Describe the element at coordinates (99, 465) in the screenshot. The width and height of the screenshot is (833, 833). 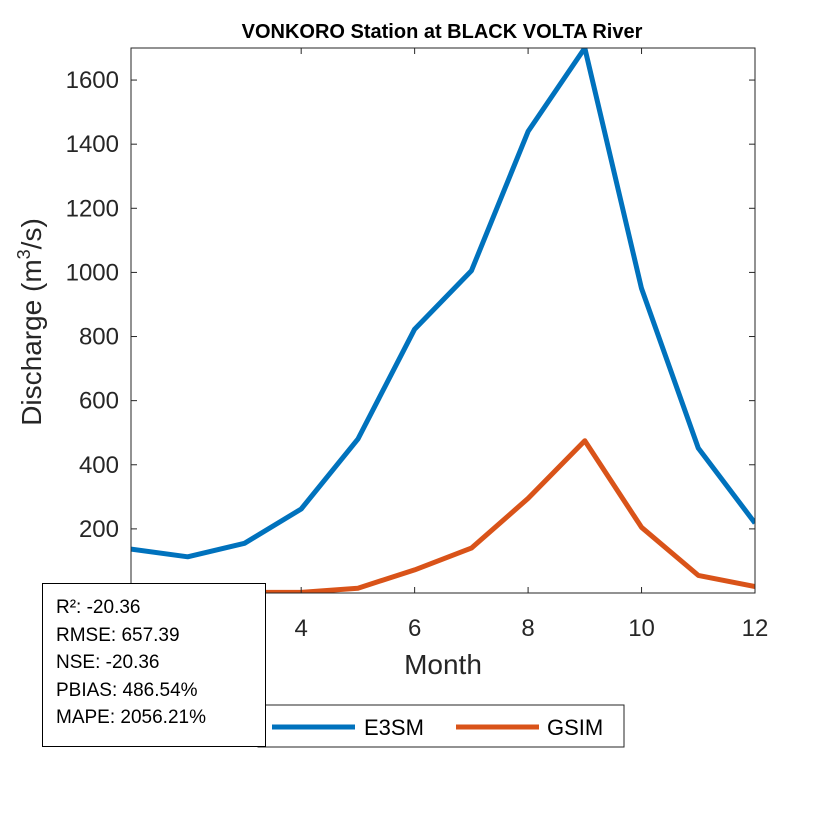
I see `y-tick-label: 400` at that location.